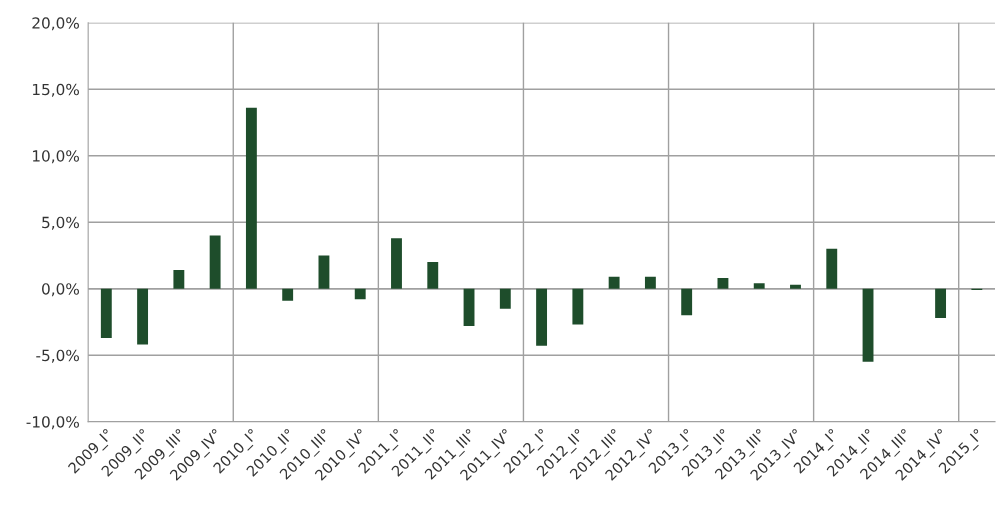 The width and height of the screenshot is (1002, 505). What do you see at coordinates (55, 90) in the screenshot?
I see `y-tick-label: 15,0%` at bounding box center [55, 90].